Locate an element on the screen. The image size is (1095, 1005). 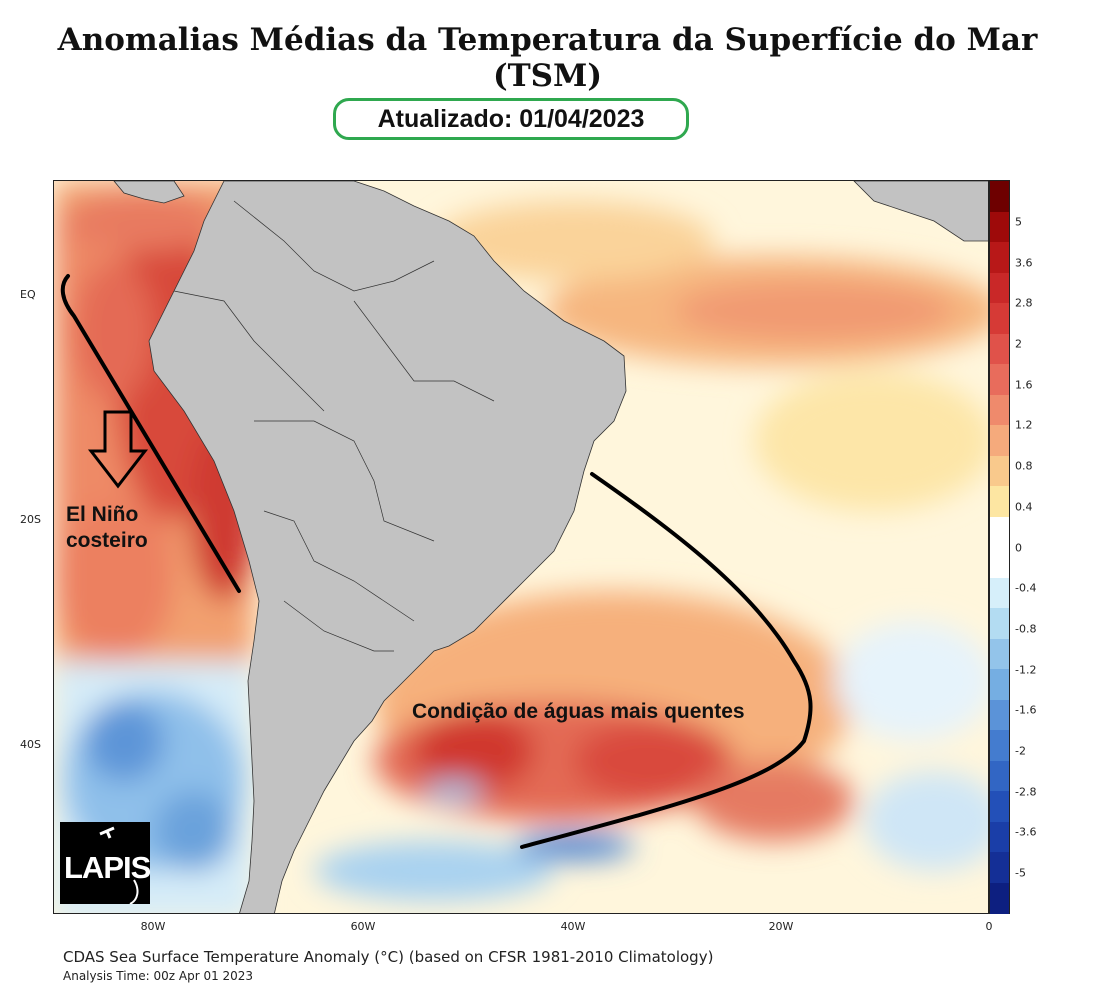
colorbar-tick-label: 2.8 is located at coordinates (1024, 303).